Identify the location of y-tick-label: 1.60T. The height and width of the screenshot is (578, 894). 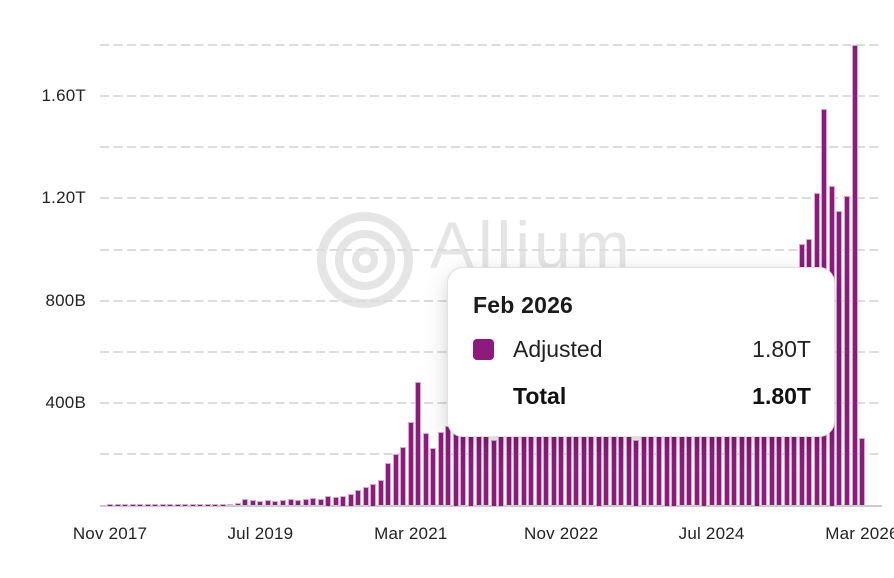
(63, 95).